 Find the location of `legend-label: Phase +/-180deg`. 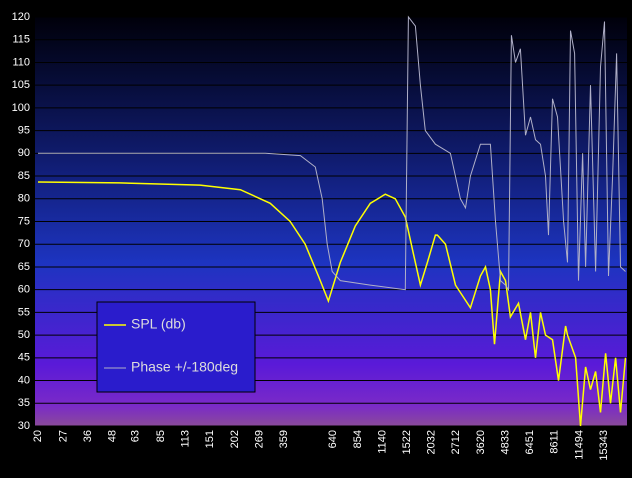

legend-label: Phase +/-180deg is located at coordinates (184, 367).